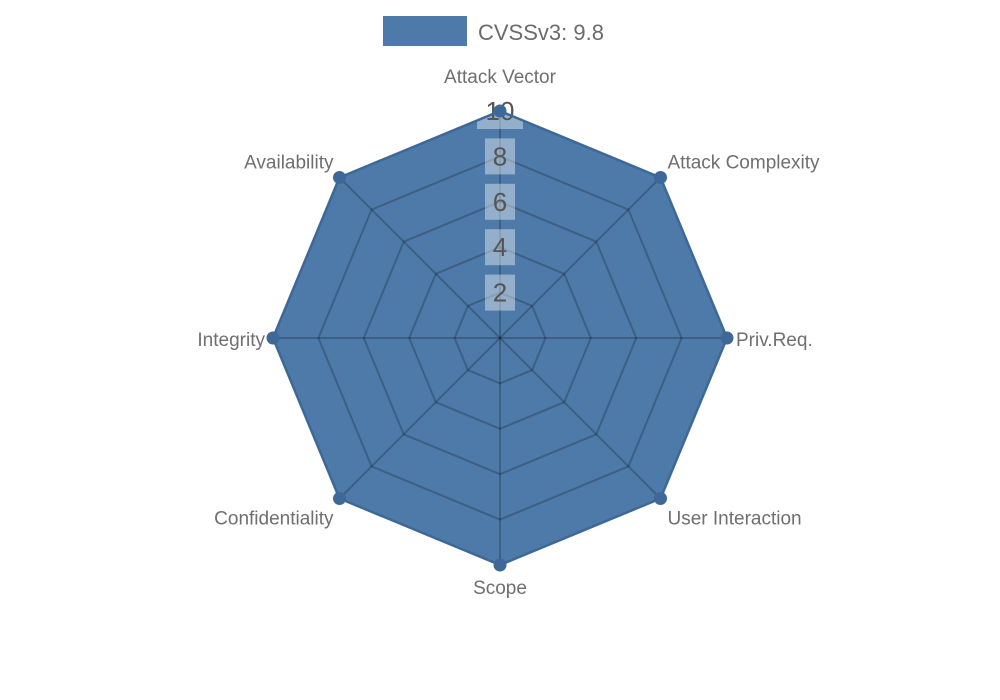 The image size is (1000, 700). I want to click on legend: CVSSv3: 9.8, so click(493, 31).